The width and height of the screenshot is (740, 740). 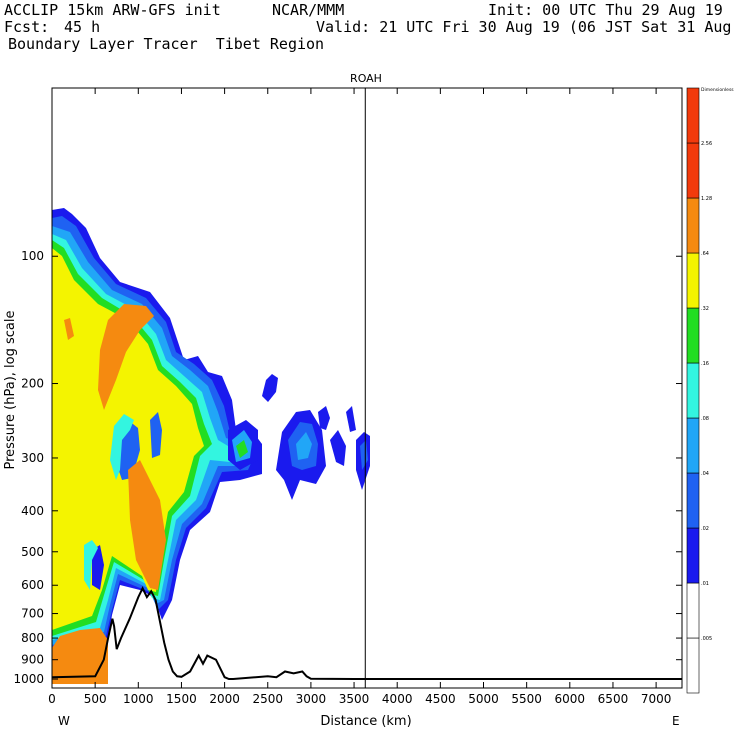 I want to click on x-tick-label: 1000, so click(x=138, y=699).